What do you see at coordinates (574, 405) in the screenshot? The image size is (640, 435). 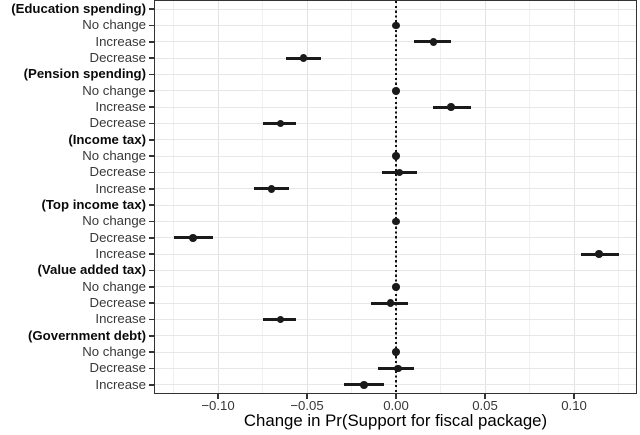 I see `x-tick-label: 0.10` at bounding box center [574, 405].